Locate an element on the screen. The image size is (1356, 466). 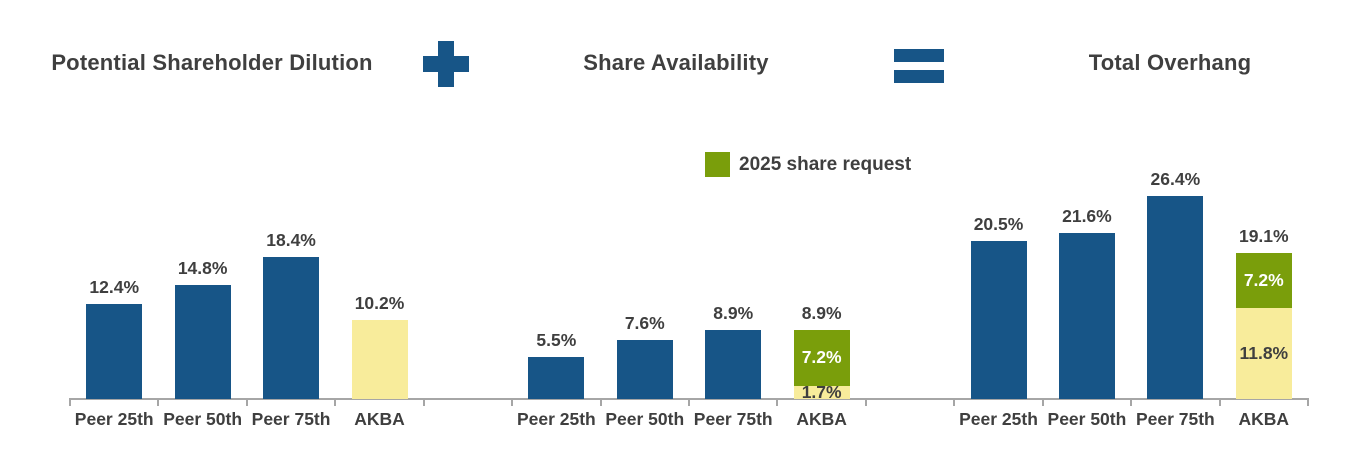
bar-segment-akba-akba: 1.7% is located at coordinates (821, 391).